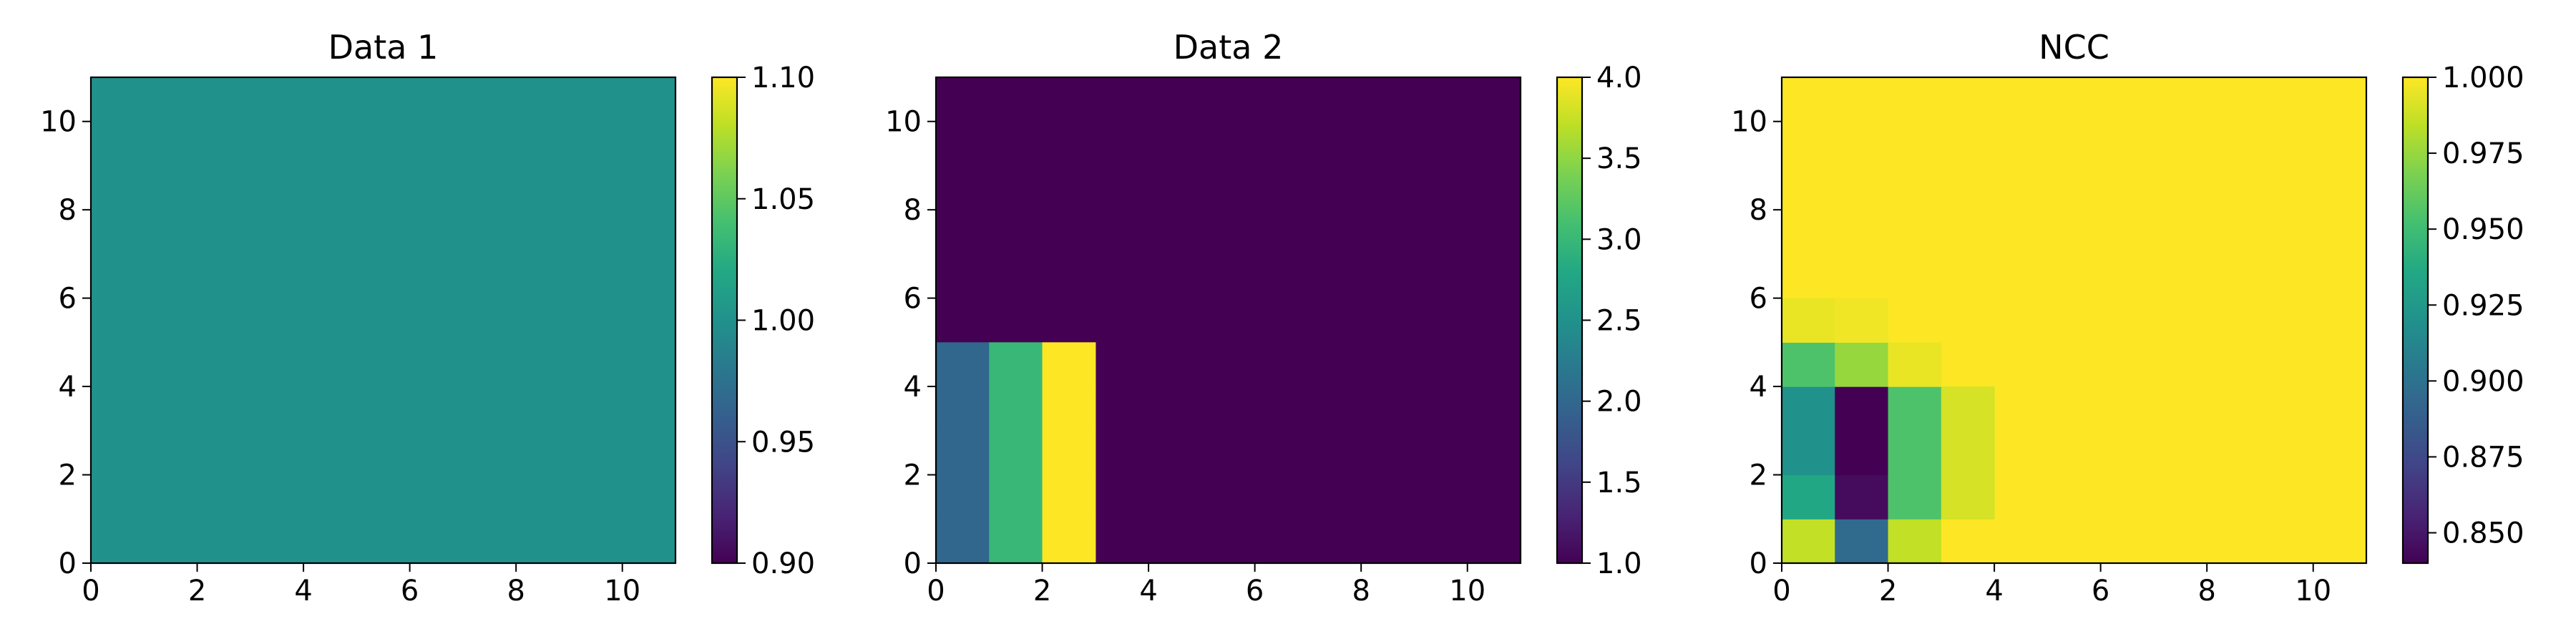  I want to click on colorbar-tick-label: 1.0, so click(1619, 563).